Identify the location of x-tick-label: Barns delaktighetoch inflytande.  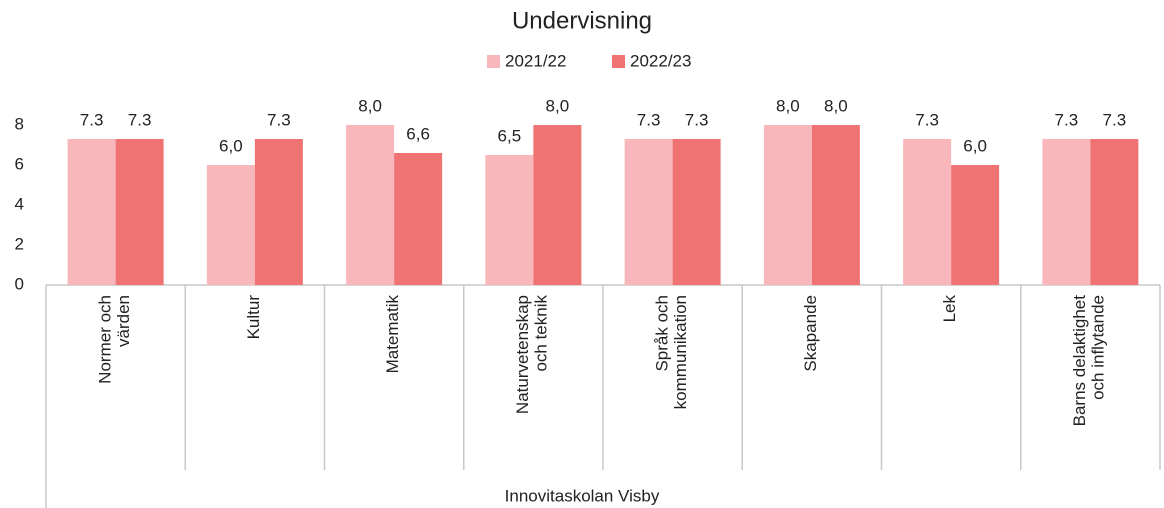
(1090, 361).